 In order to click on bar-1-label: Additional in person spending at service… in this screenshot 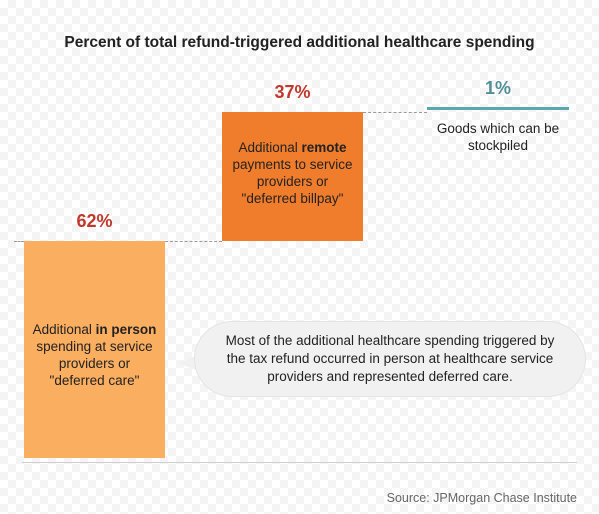, I will do `click(94, 354)`.